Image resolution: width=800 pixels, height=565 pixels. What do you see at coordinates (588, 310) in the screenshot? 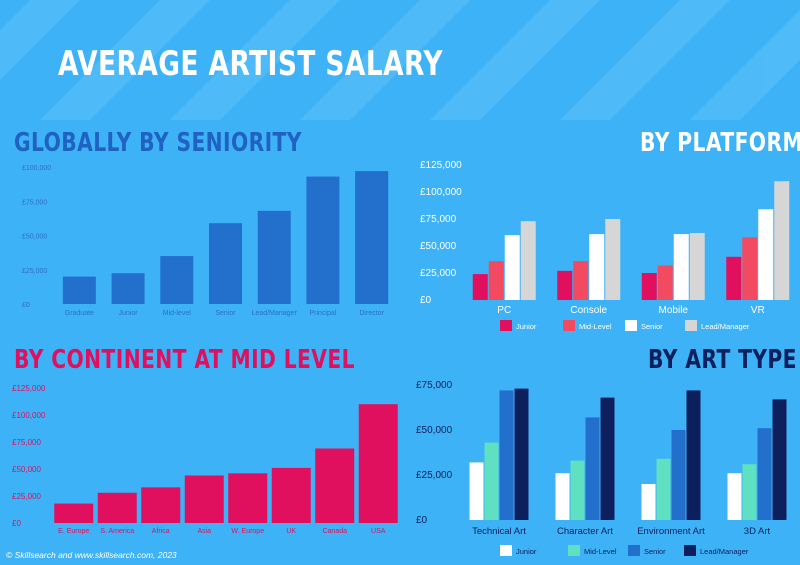
I see `x-tick-label: Console` at bounding box center [588, 310].